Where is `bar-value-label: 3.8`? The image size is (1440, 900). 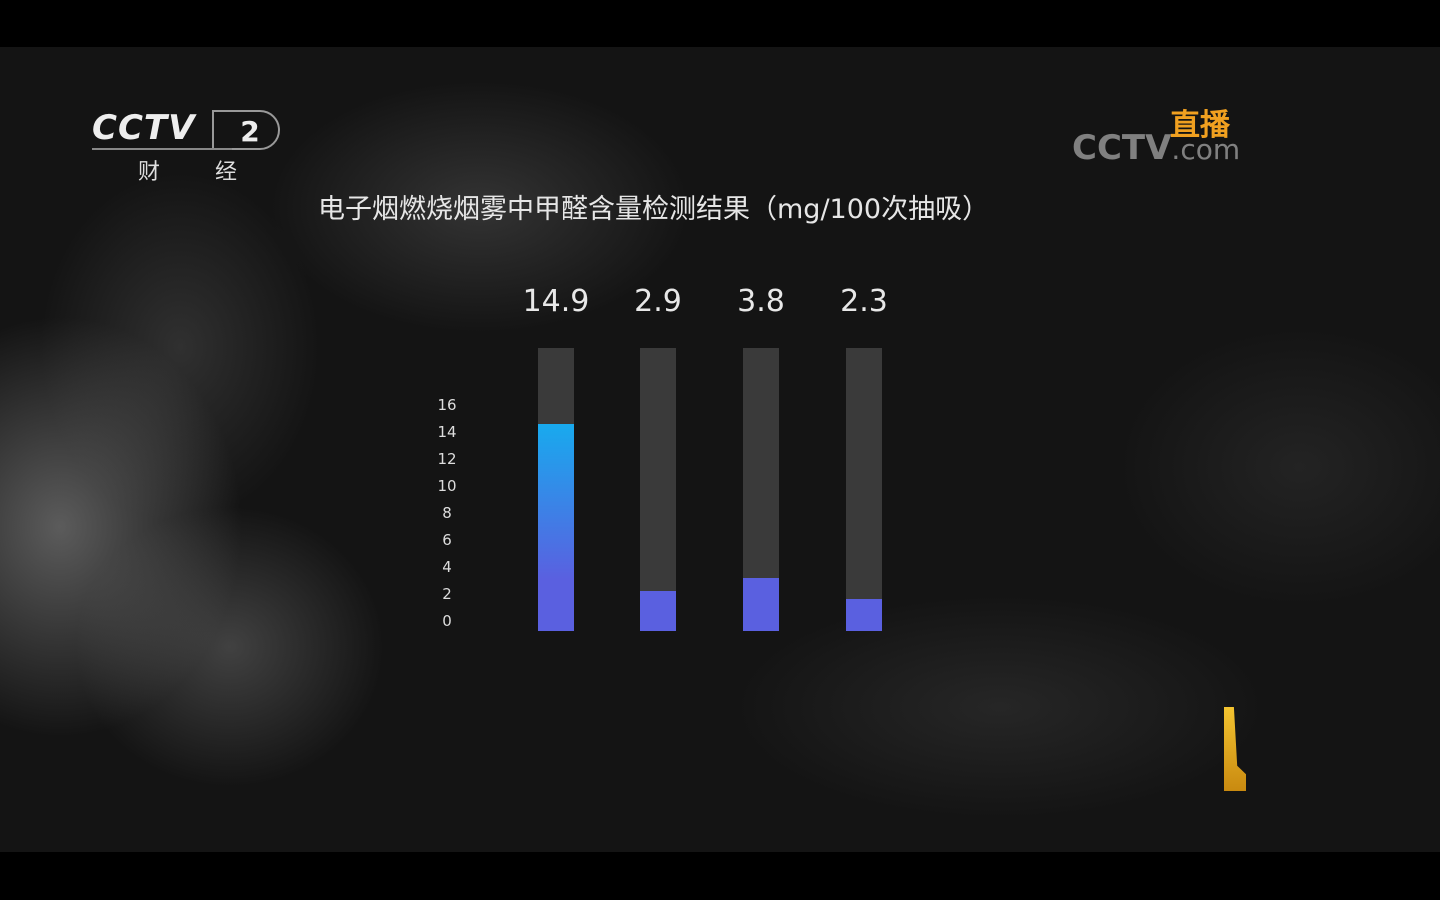 bar-value-label: 3.8 is located at coordinates (761, 301).